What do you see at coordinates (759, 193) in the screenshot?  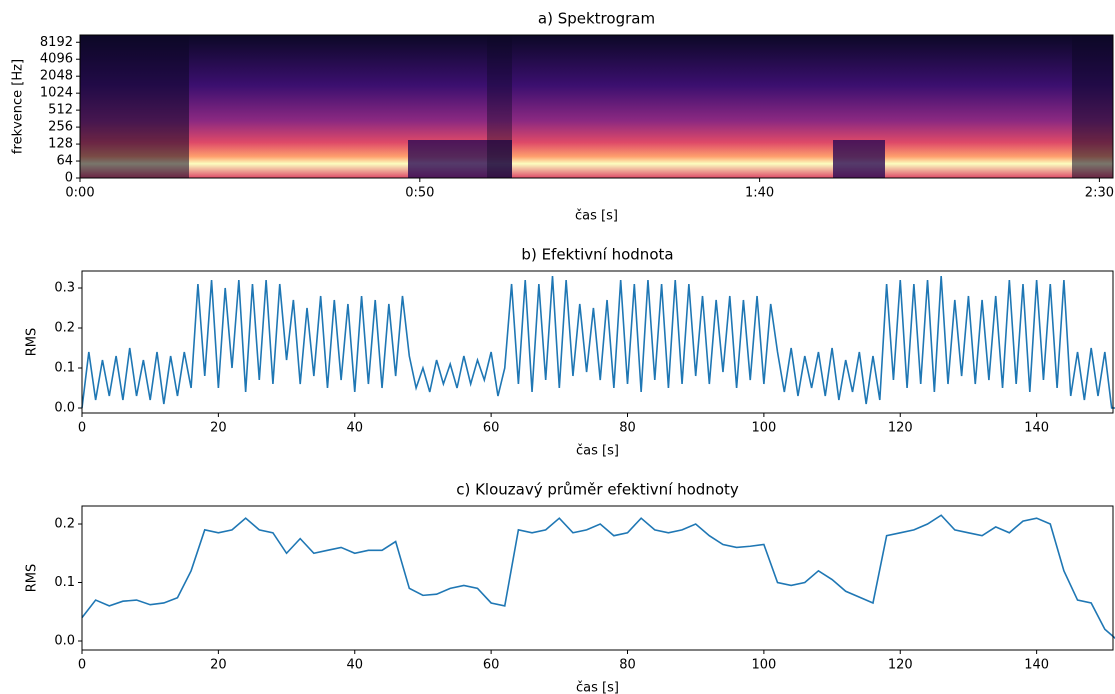 I see `x-tick-label: 1:40` at bounding box center [759, 193].